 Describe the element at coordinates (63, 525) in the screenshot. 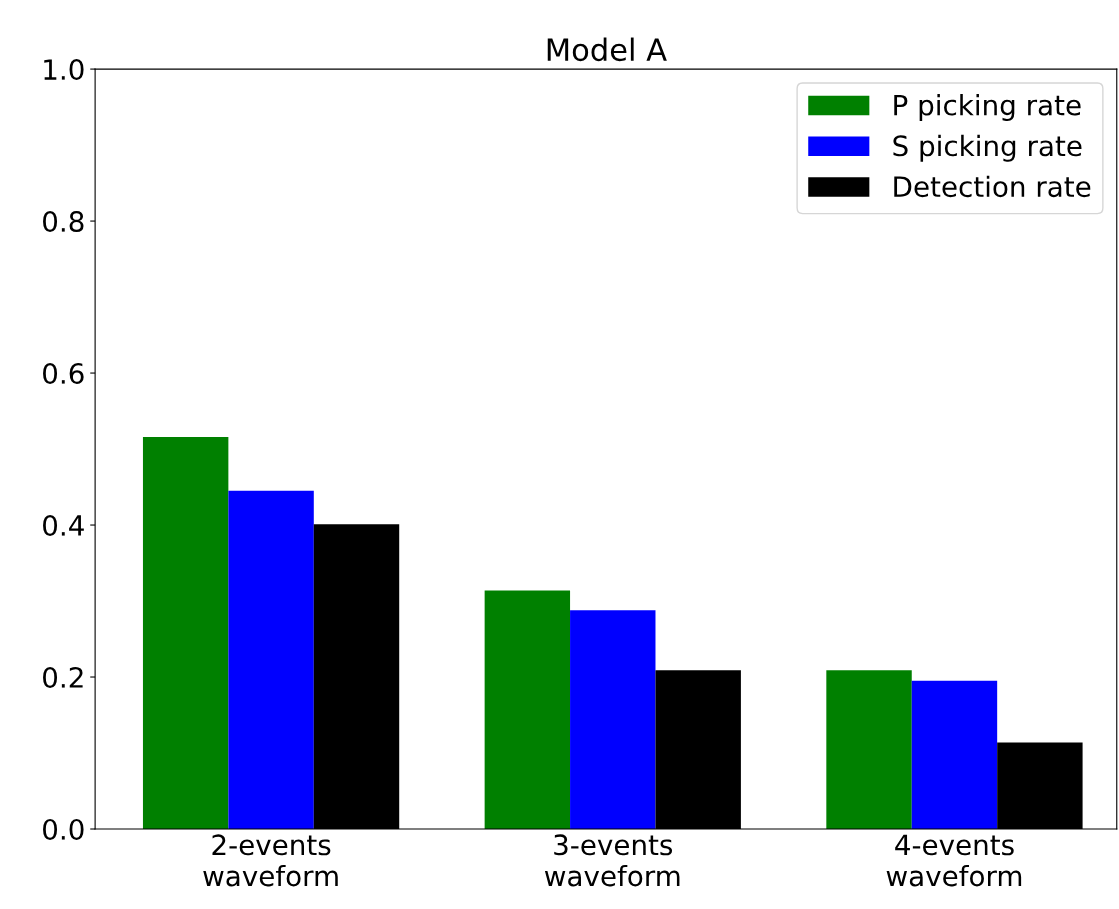

I see `y-tick-label: 0.4` at that location.